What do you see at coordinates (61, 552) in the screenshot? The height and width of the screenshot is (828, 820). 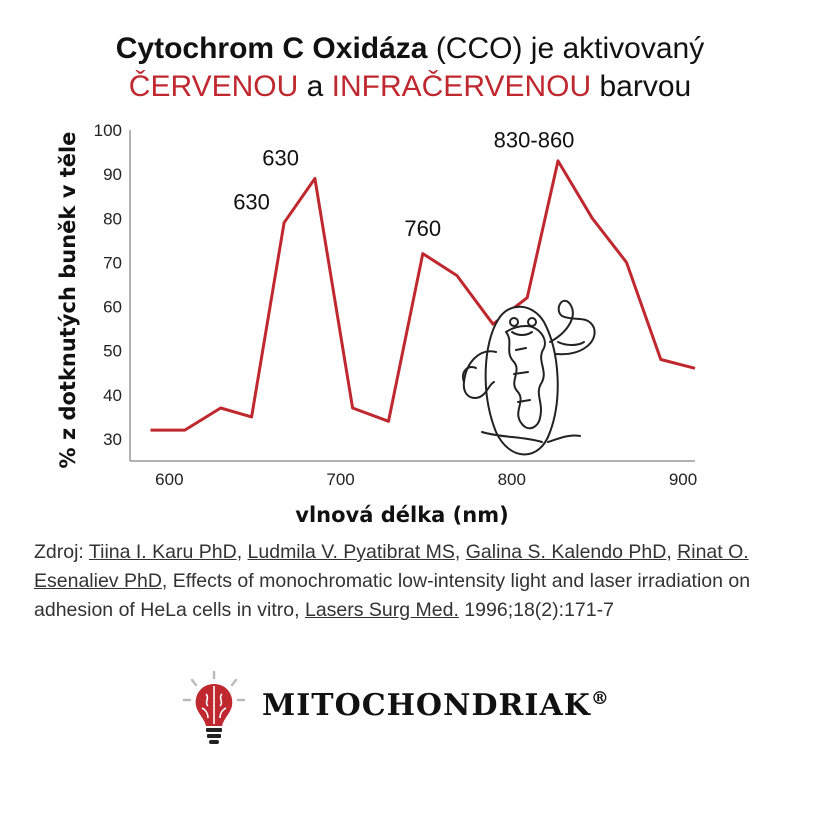 I see `source-prefix: Zdroj:` at bounding box center [61, 552].